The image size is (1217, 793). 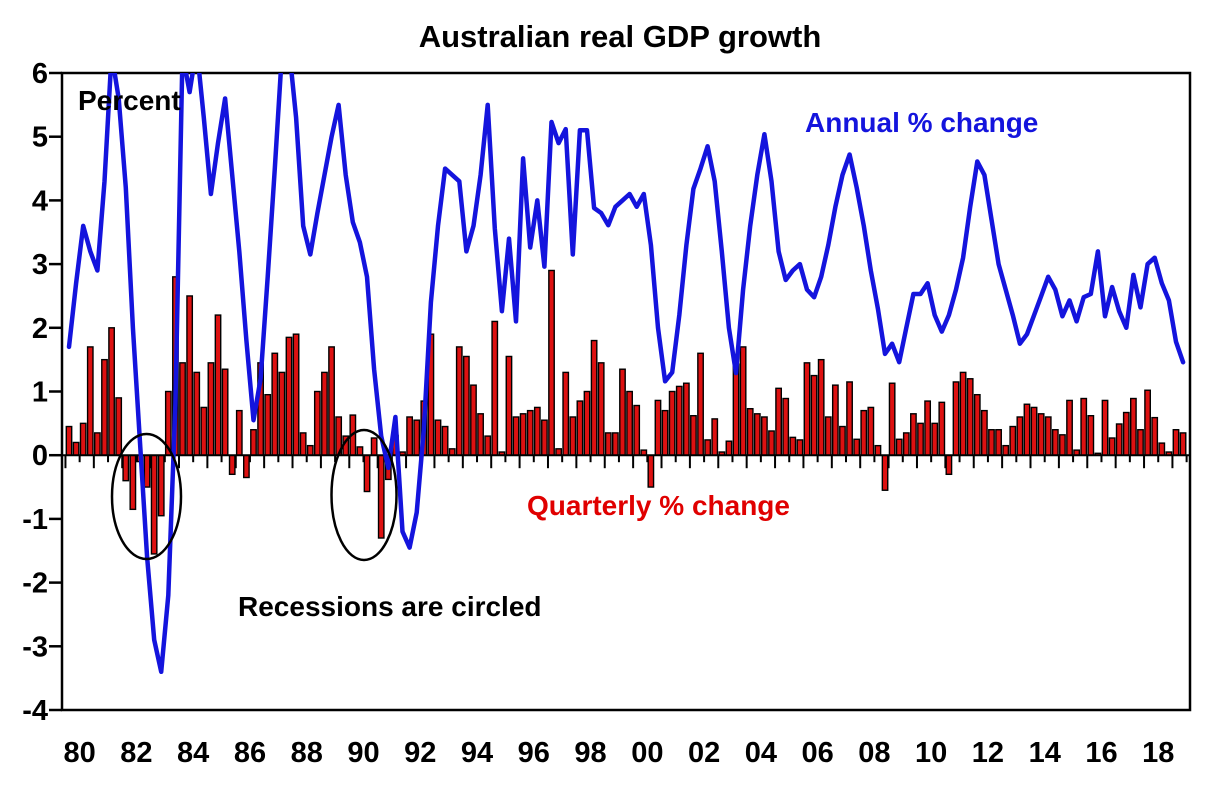 What do you see at coordinates (534, 753) in the screenshot?
I see `x-axis-label: 96` at bounding box center [534, 753].